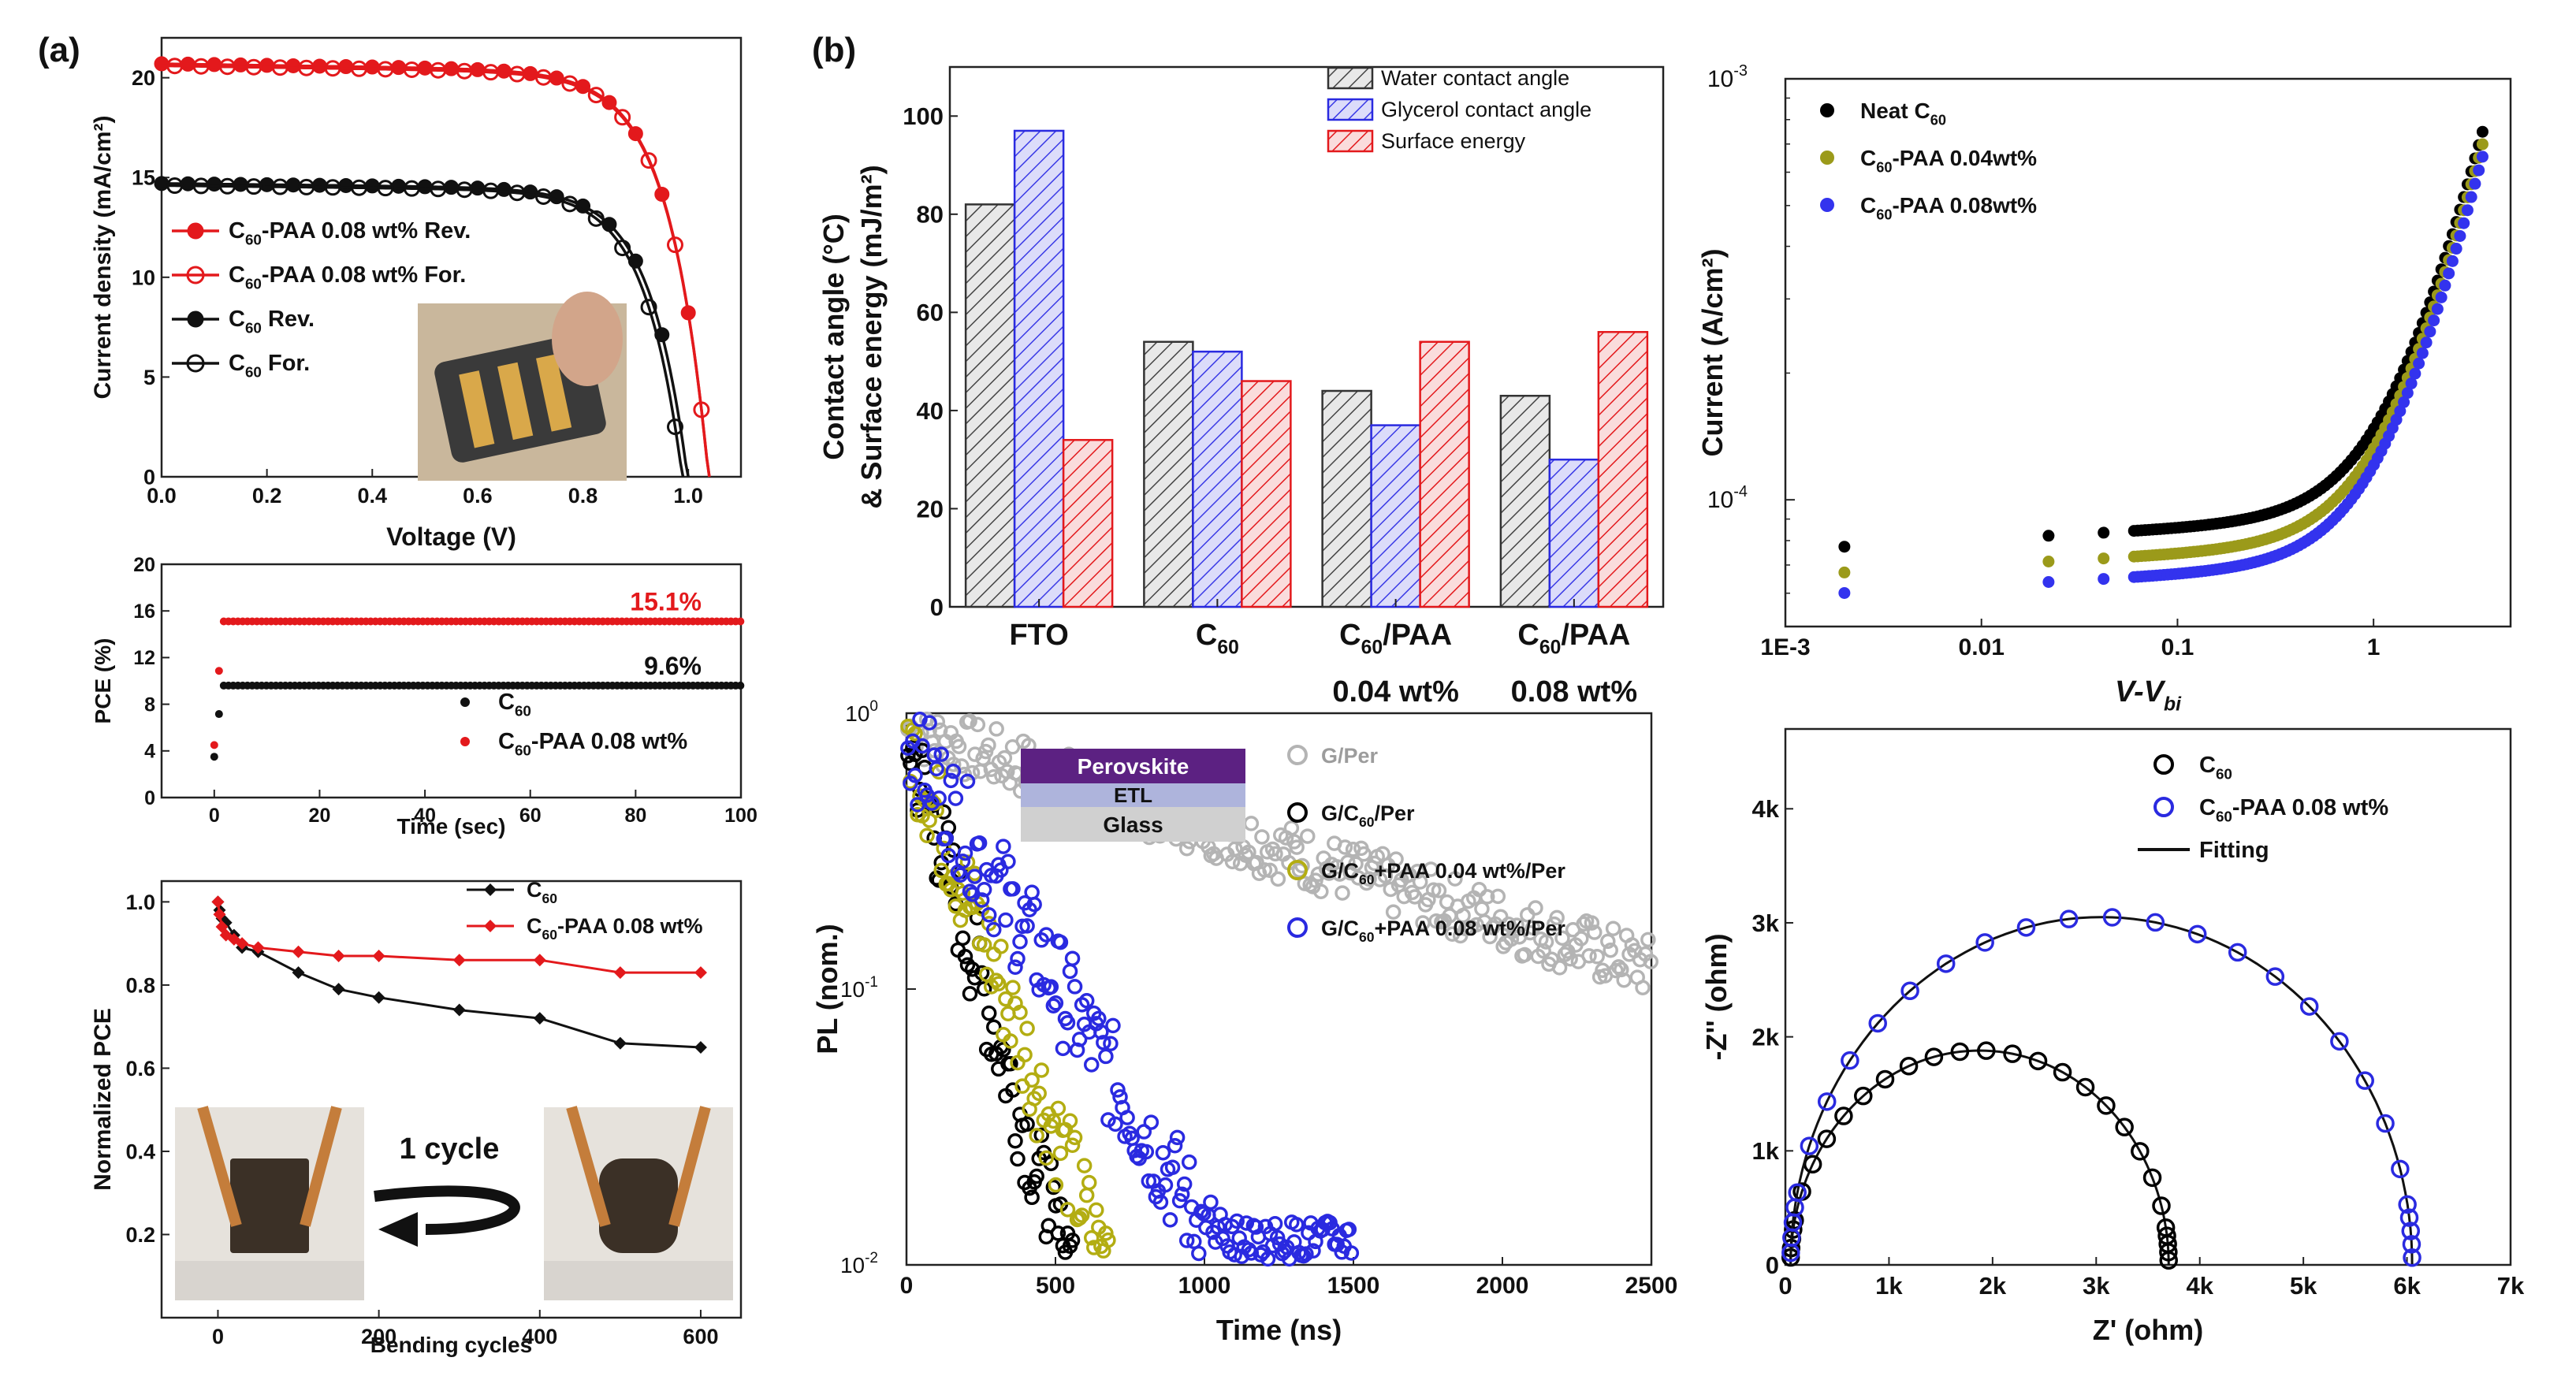 The height and width of the screenshot is (1376, 2576). Describe the element at coordinates (1443, 873) in the screenshot. I see `pl-legend-label: G/C60+PAA 0.04 wt%/Per` at that location.